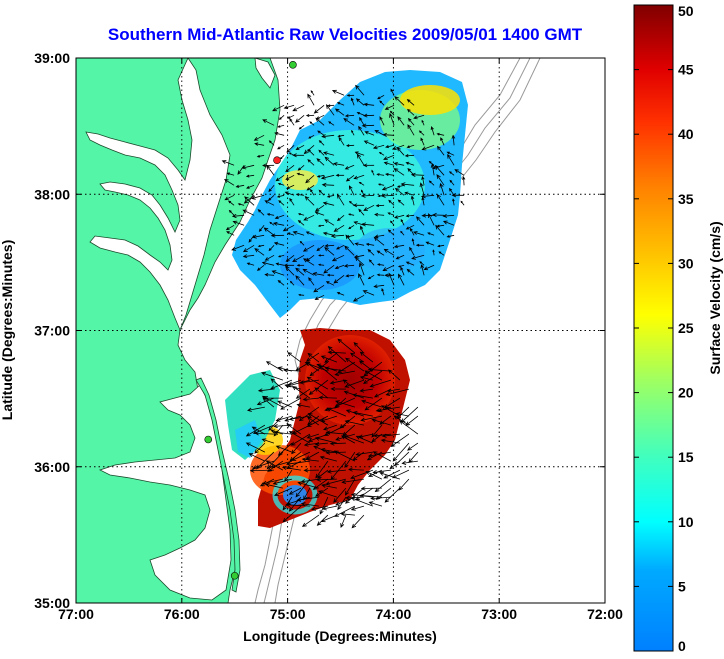 The image size is (724, 659). What do you see at coordinates (265, 73) in the screenshot?
I see `delaware-bay` at bounding box center [265, 73].